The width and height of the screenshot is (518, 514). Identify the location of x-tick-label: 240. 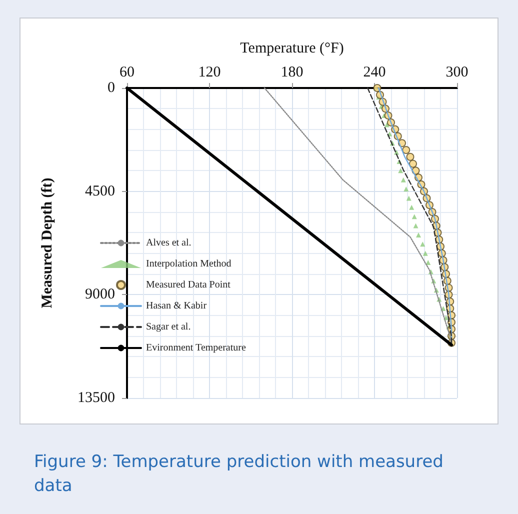
(374, 72).